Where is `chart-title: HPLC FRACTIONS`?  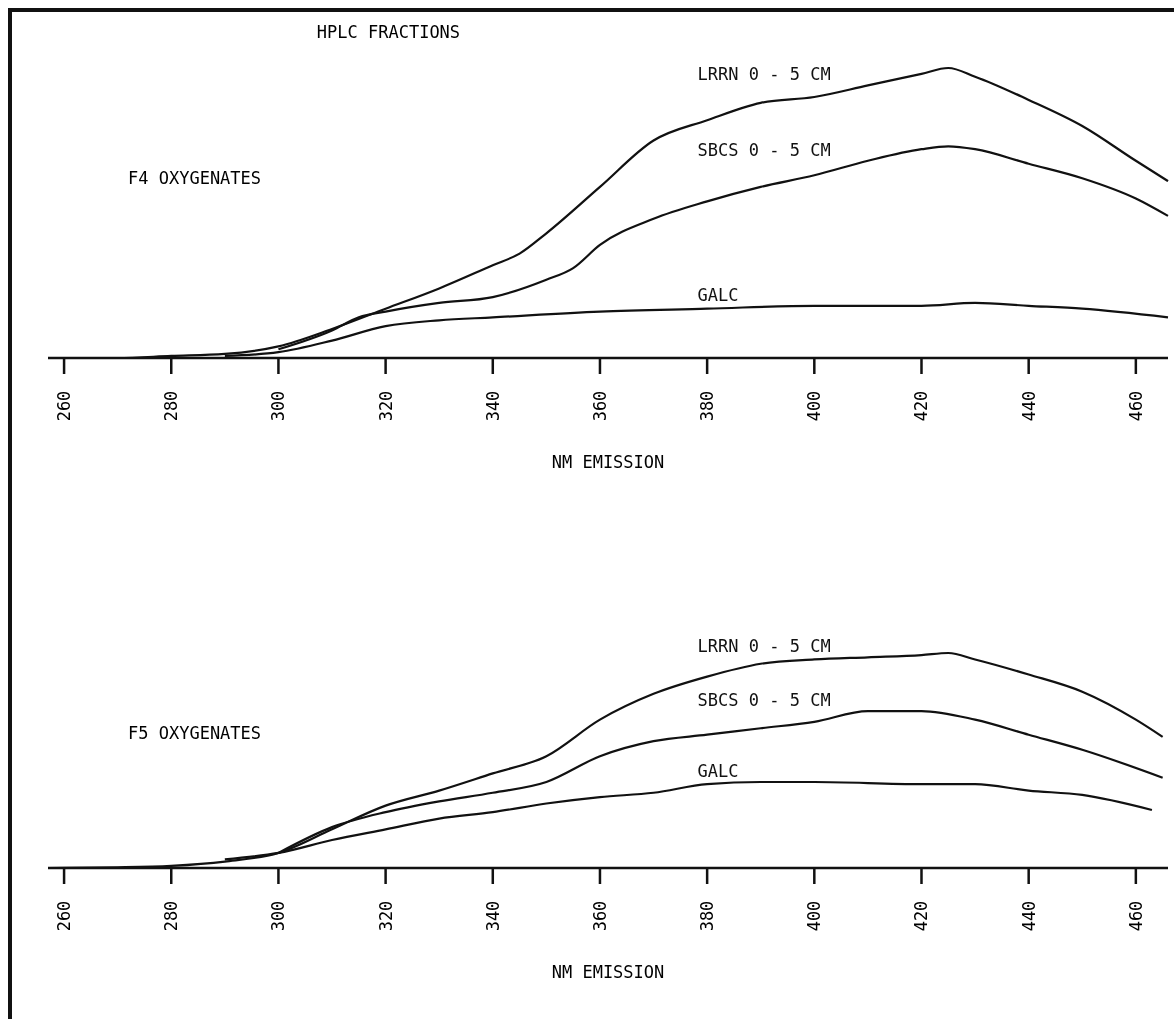
chart-title: HPLC FRACTIONS is located at coordinates (388, 32).